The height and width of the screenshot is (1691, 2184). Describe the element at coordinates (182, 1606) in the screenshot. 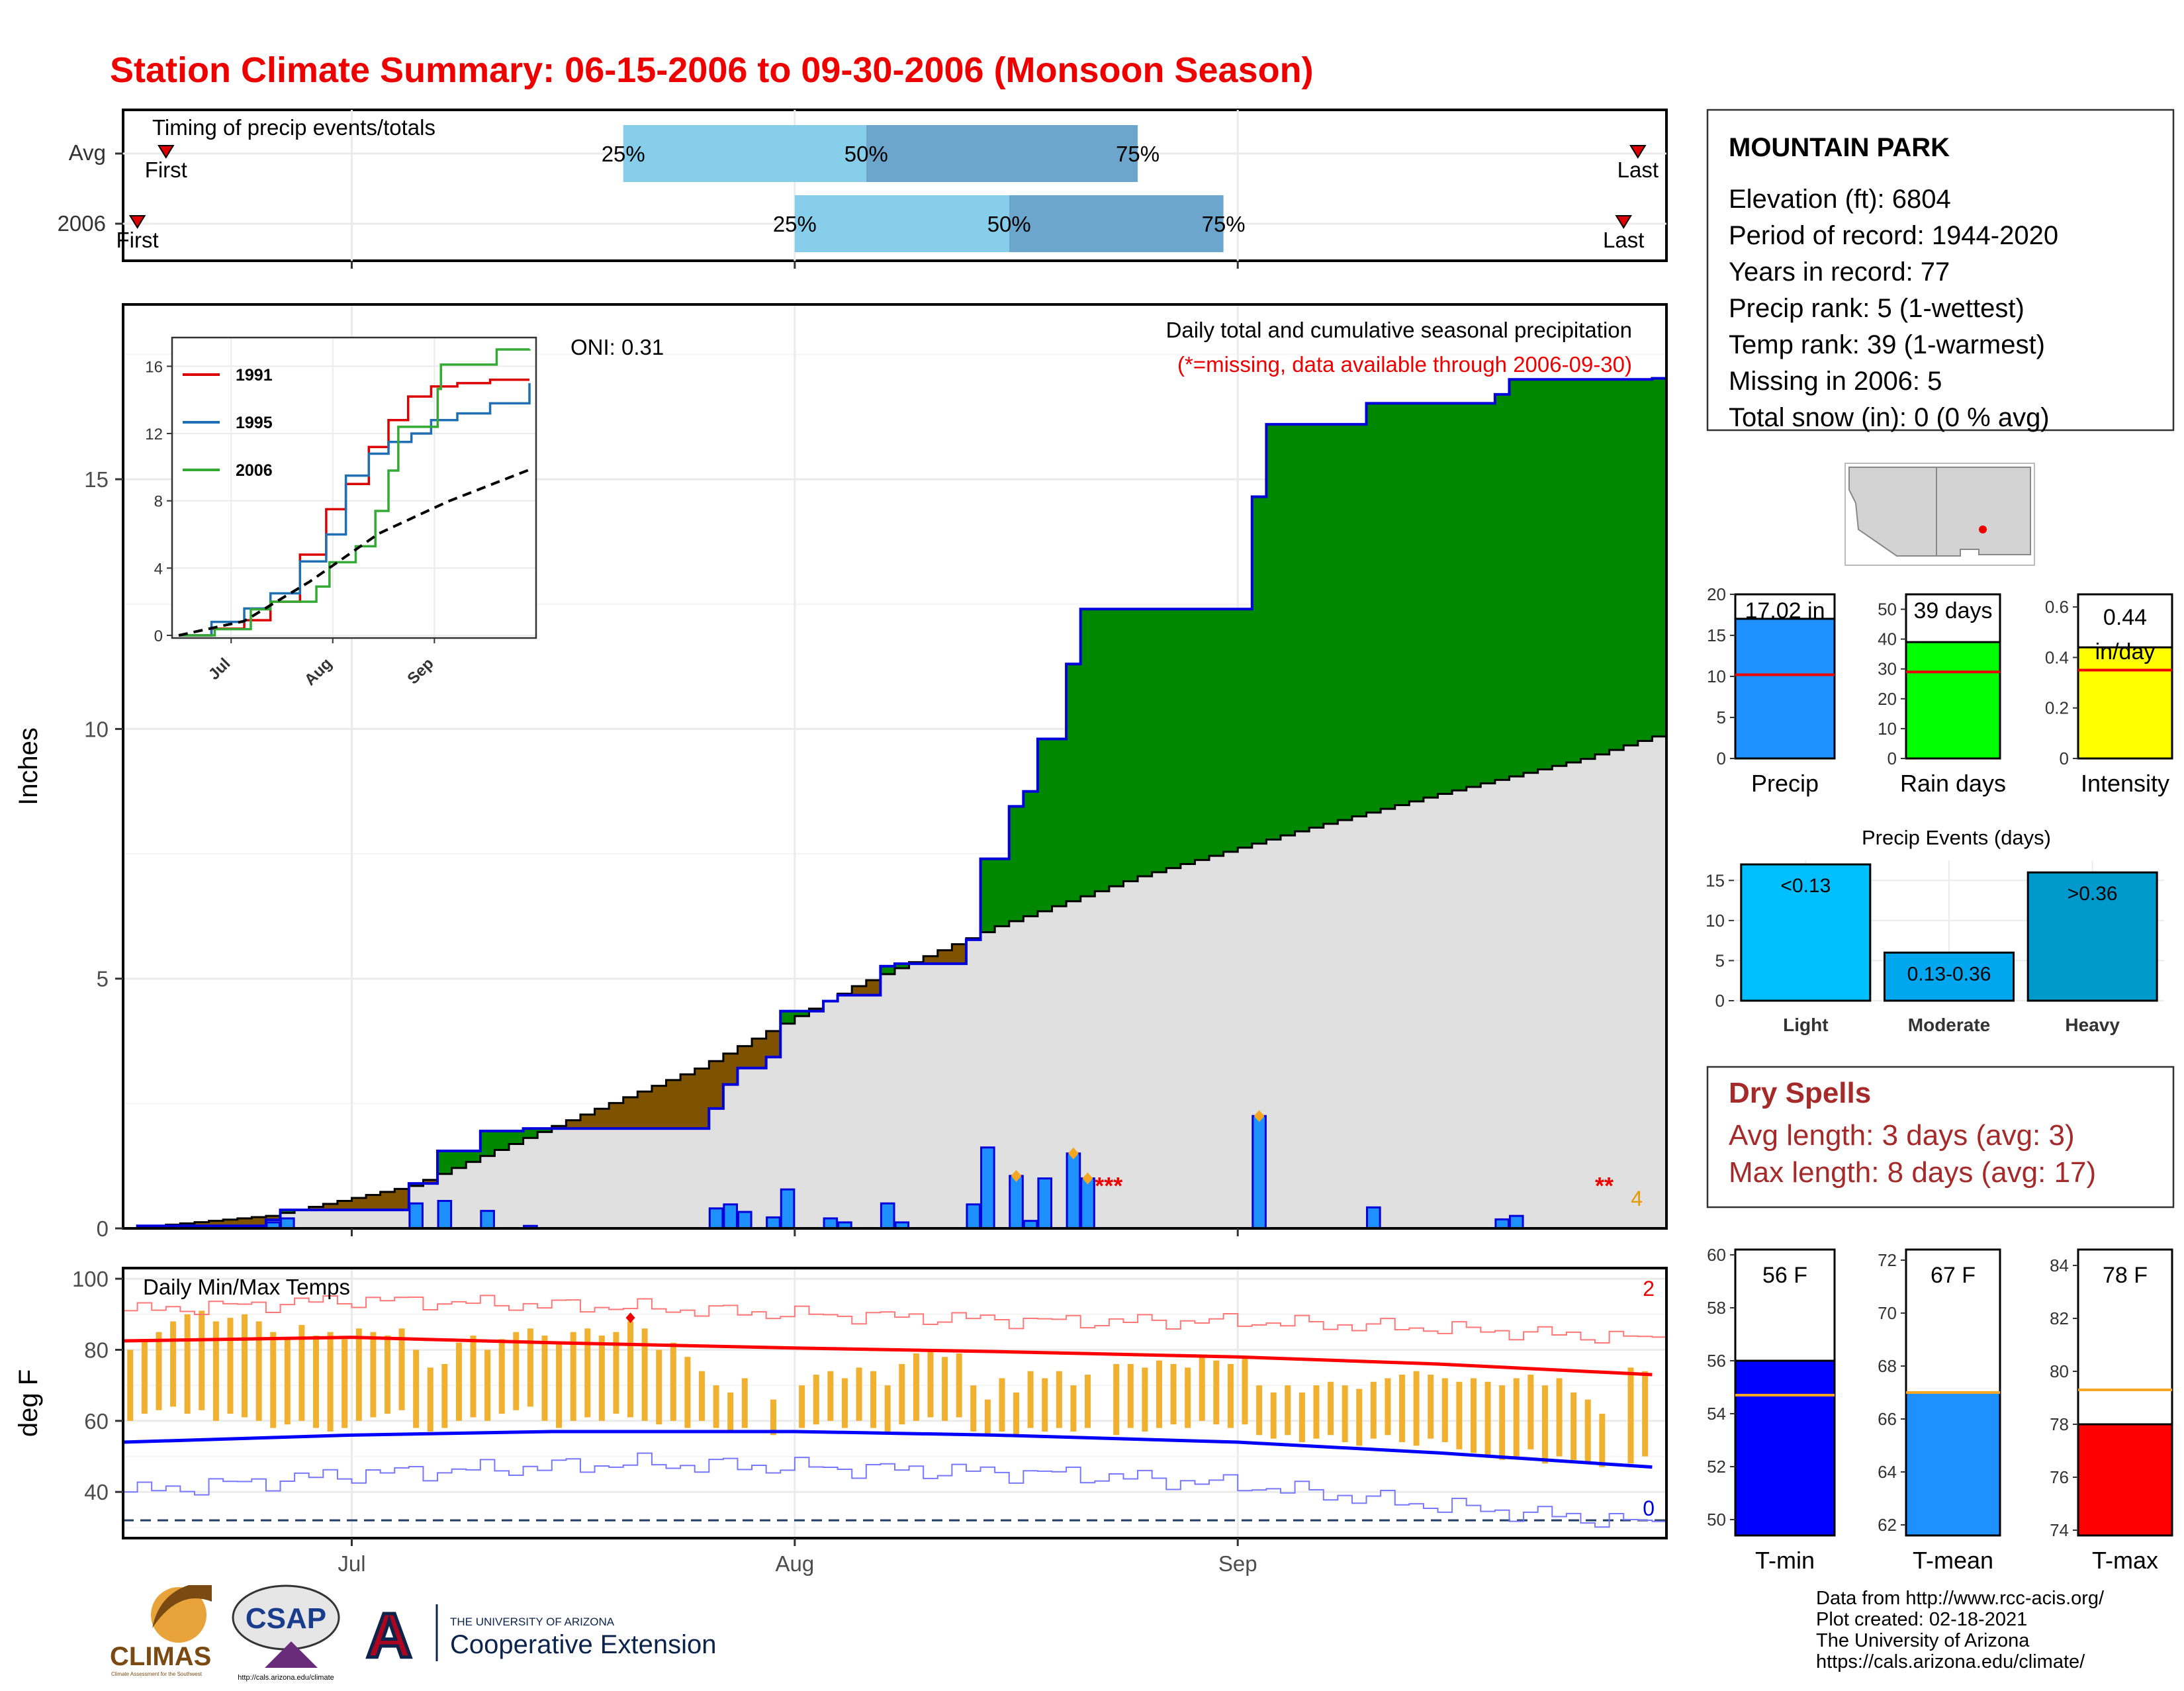

I see `climas-logo-swoosh-icon` at that location.